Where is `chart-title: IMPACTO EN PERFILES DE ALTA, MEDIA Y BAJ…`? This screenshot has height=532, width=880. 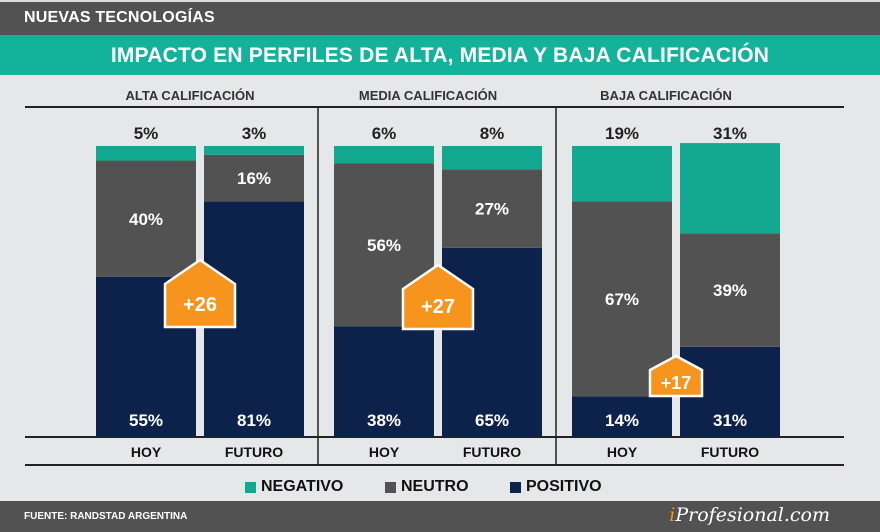
chart-title: IMPACTO EN PERFILES DE ALTA, MEDIA Y BAJ… is located at coordinates (440, 55).